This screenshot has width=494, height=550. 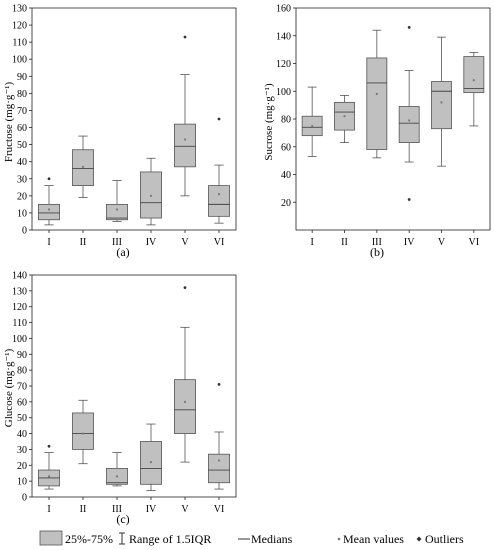 I want to click on sucrose-x-tick-label: II, so click(x=344, y=242).